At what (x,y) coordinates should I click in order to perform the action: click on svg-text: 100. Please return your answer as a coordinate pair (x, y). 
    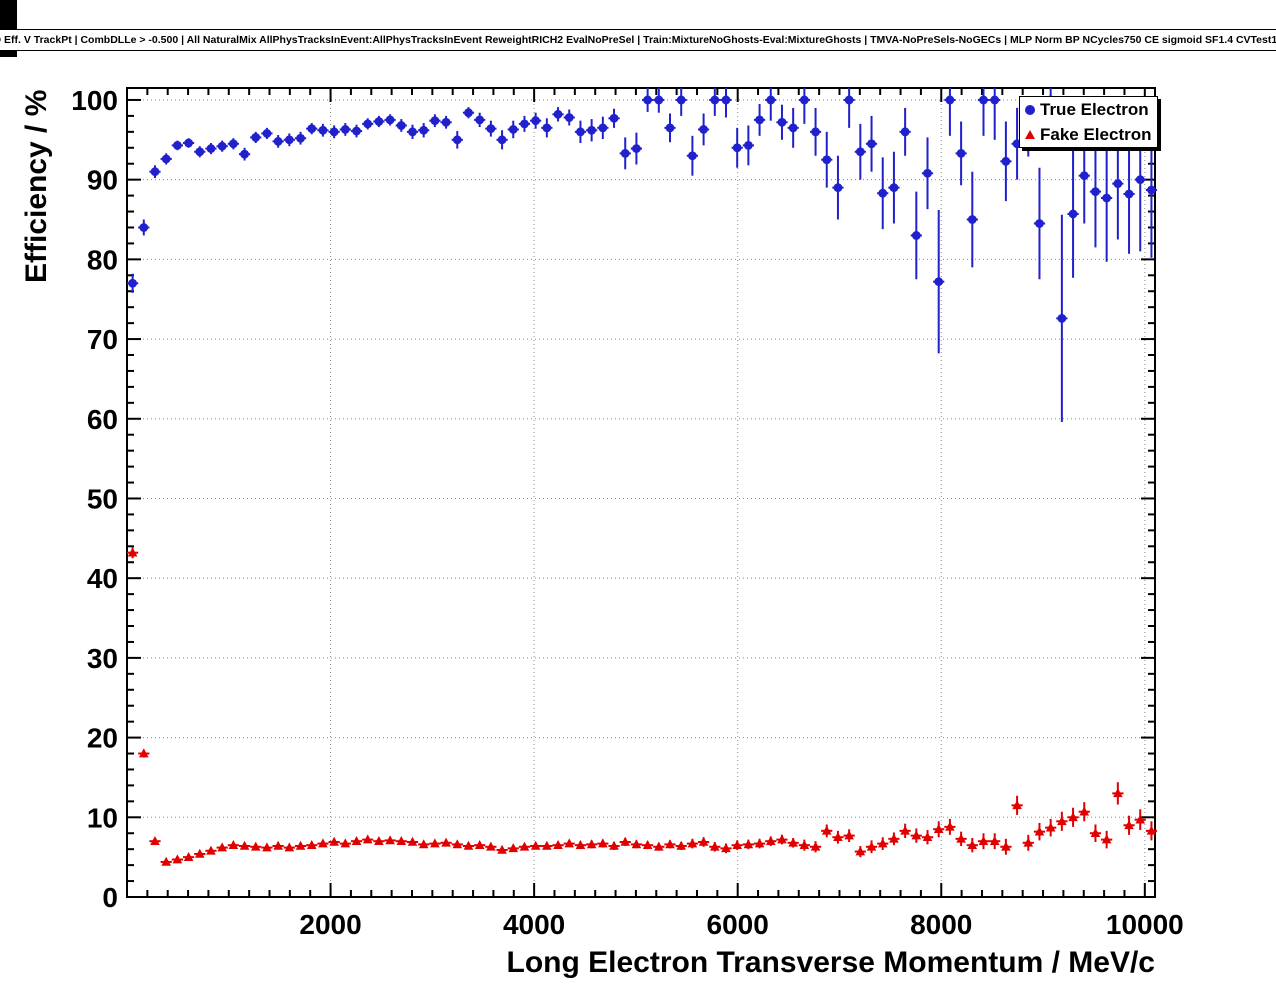
    Looking at the image, I should click on (94, 100).